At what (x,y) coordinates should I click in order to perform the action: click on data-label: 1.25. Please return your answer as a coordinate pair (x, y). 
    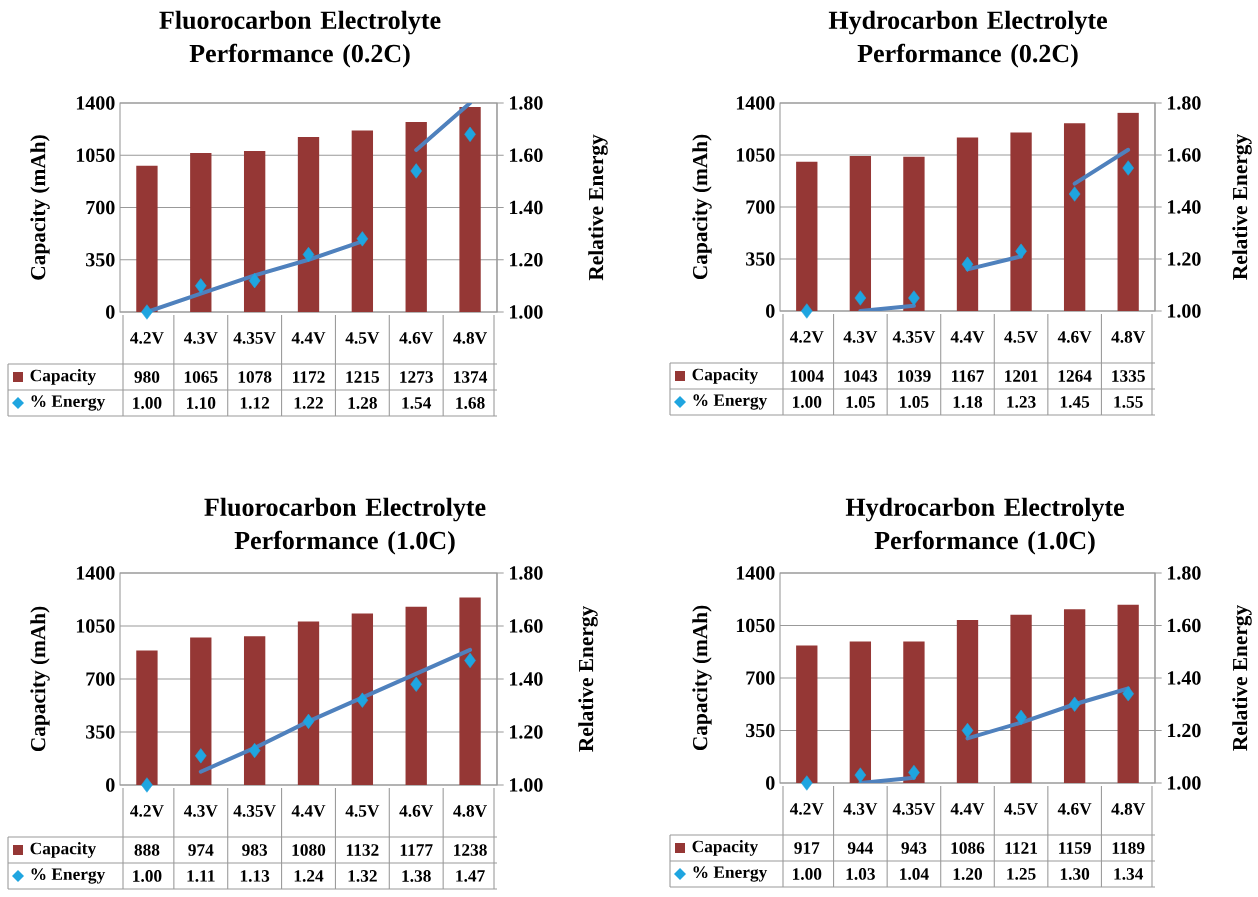
    Looking at the image, I should click on (1021, 874).